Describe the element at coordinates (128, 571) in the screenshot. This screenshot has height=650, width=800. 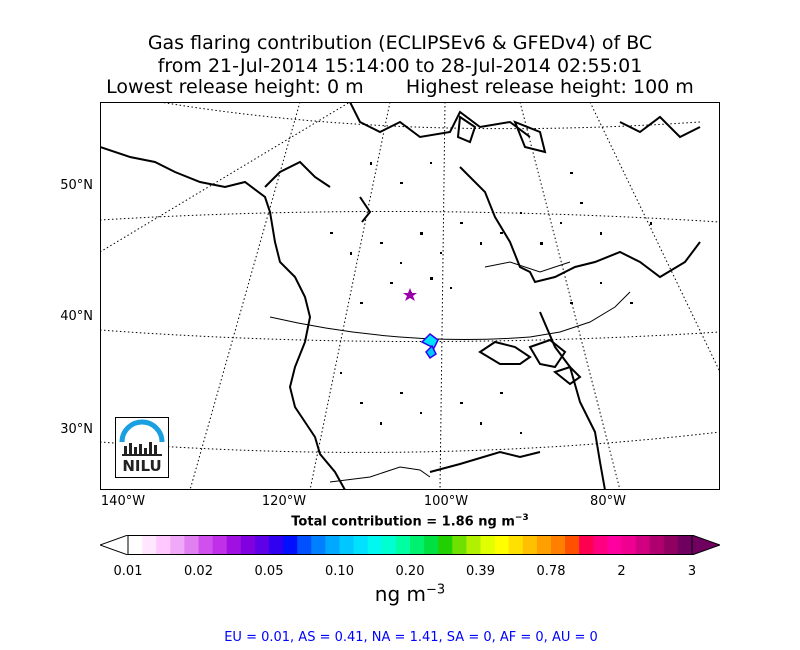
I see `colorbar-tick-label: 0.01` at that location.